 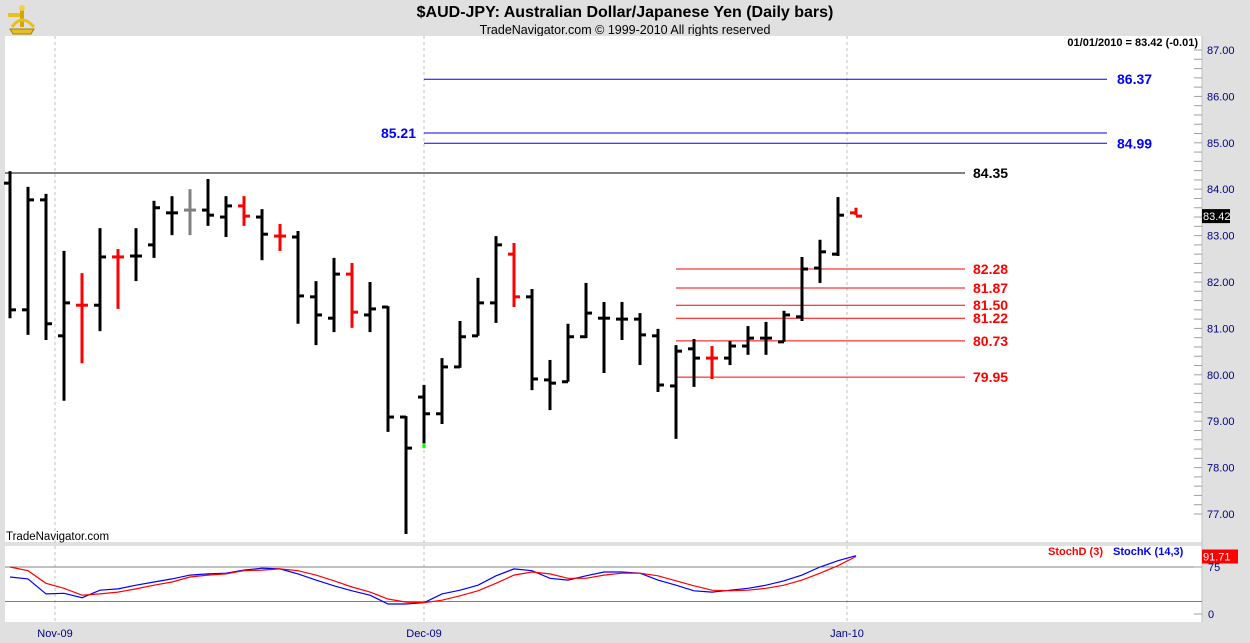 What do you see at coordinates (1214, 568) in the screenshot?
I see `stoch-tick-label: 75` at bounding box center [1214, 568].